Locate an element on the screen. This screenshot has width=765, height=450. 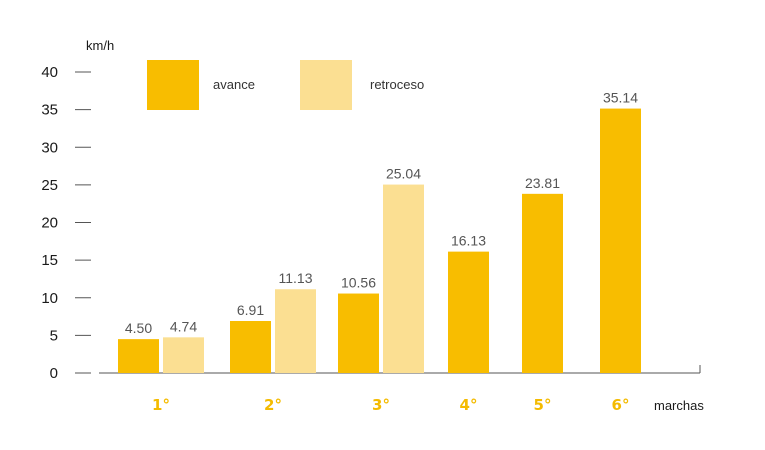
category-label-4: 4° is located at coordinates (469, 405).